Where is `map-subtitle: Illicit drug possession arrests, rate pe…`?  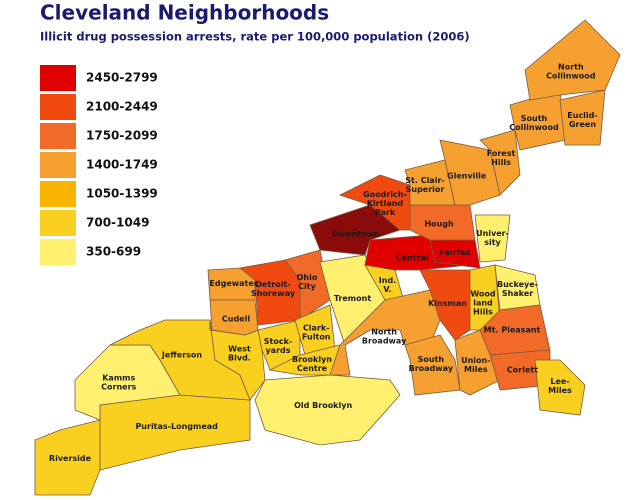
map-subtitle: Illicit drug possession arrests, rate pe… is located at coordinates (255, 37).